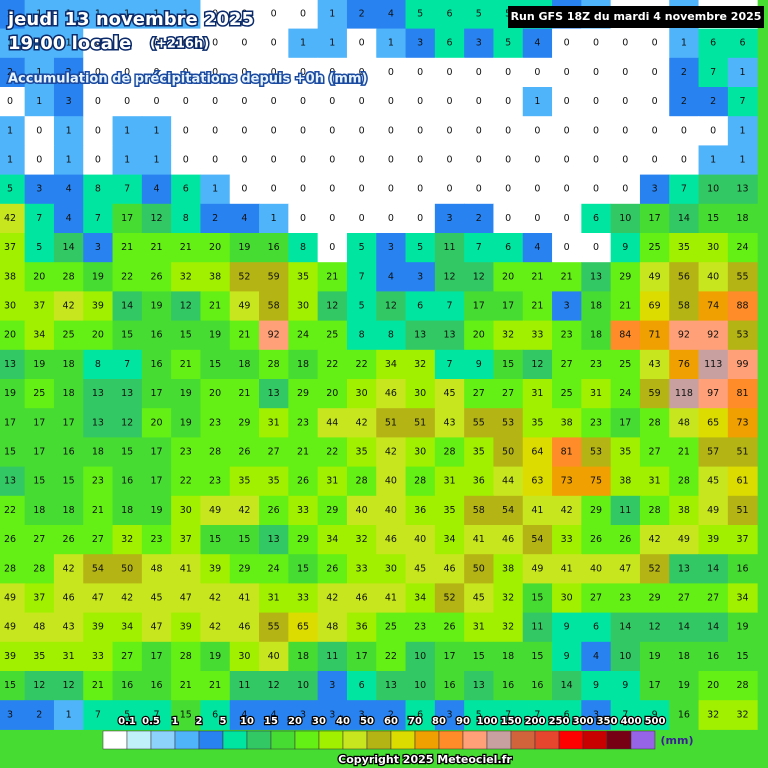 The width and height of the screenshot is (768, 768). I want to click on cell-value: 17, so click(10, 422).